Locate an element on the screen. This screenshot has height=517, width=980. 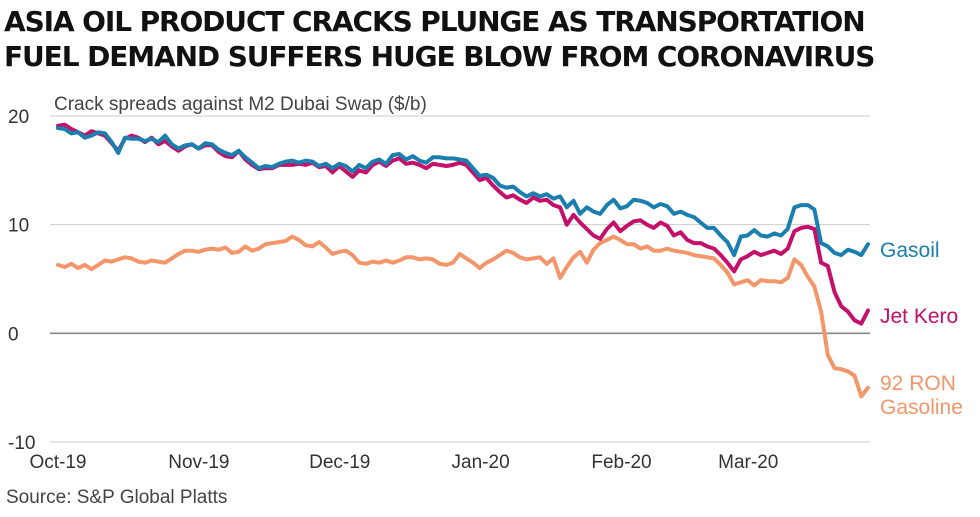
x-tick-label: Mar-20 is located at coordinates (748, 462).